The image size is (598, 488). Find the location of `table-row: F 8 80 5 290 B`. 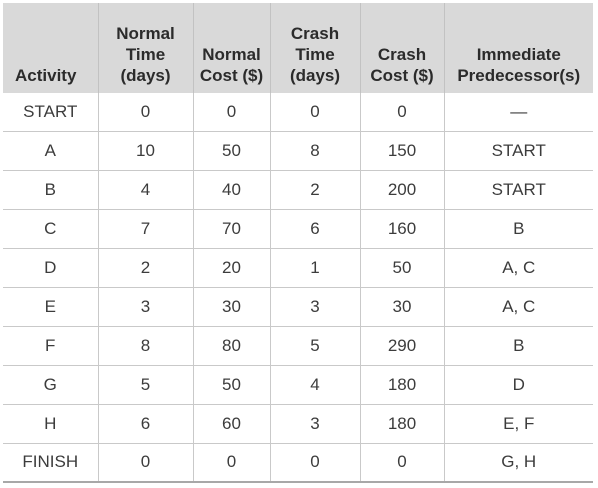

table-row: F 8 80 5 290 B is located at coordinates (298, 345).